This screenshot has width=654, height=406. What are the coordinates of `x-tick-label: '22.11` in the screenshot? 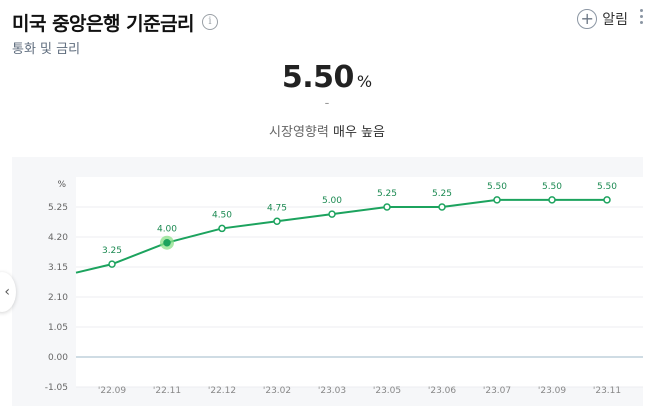 It's located at (167, 391).